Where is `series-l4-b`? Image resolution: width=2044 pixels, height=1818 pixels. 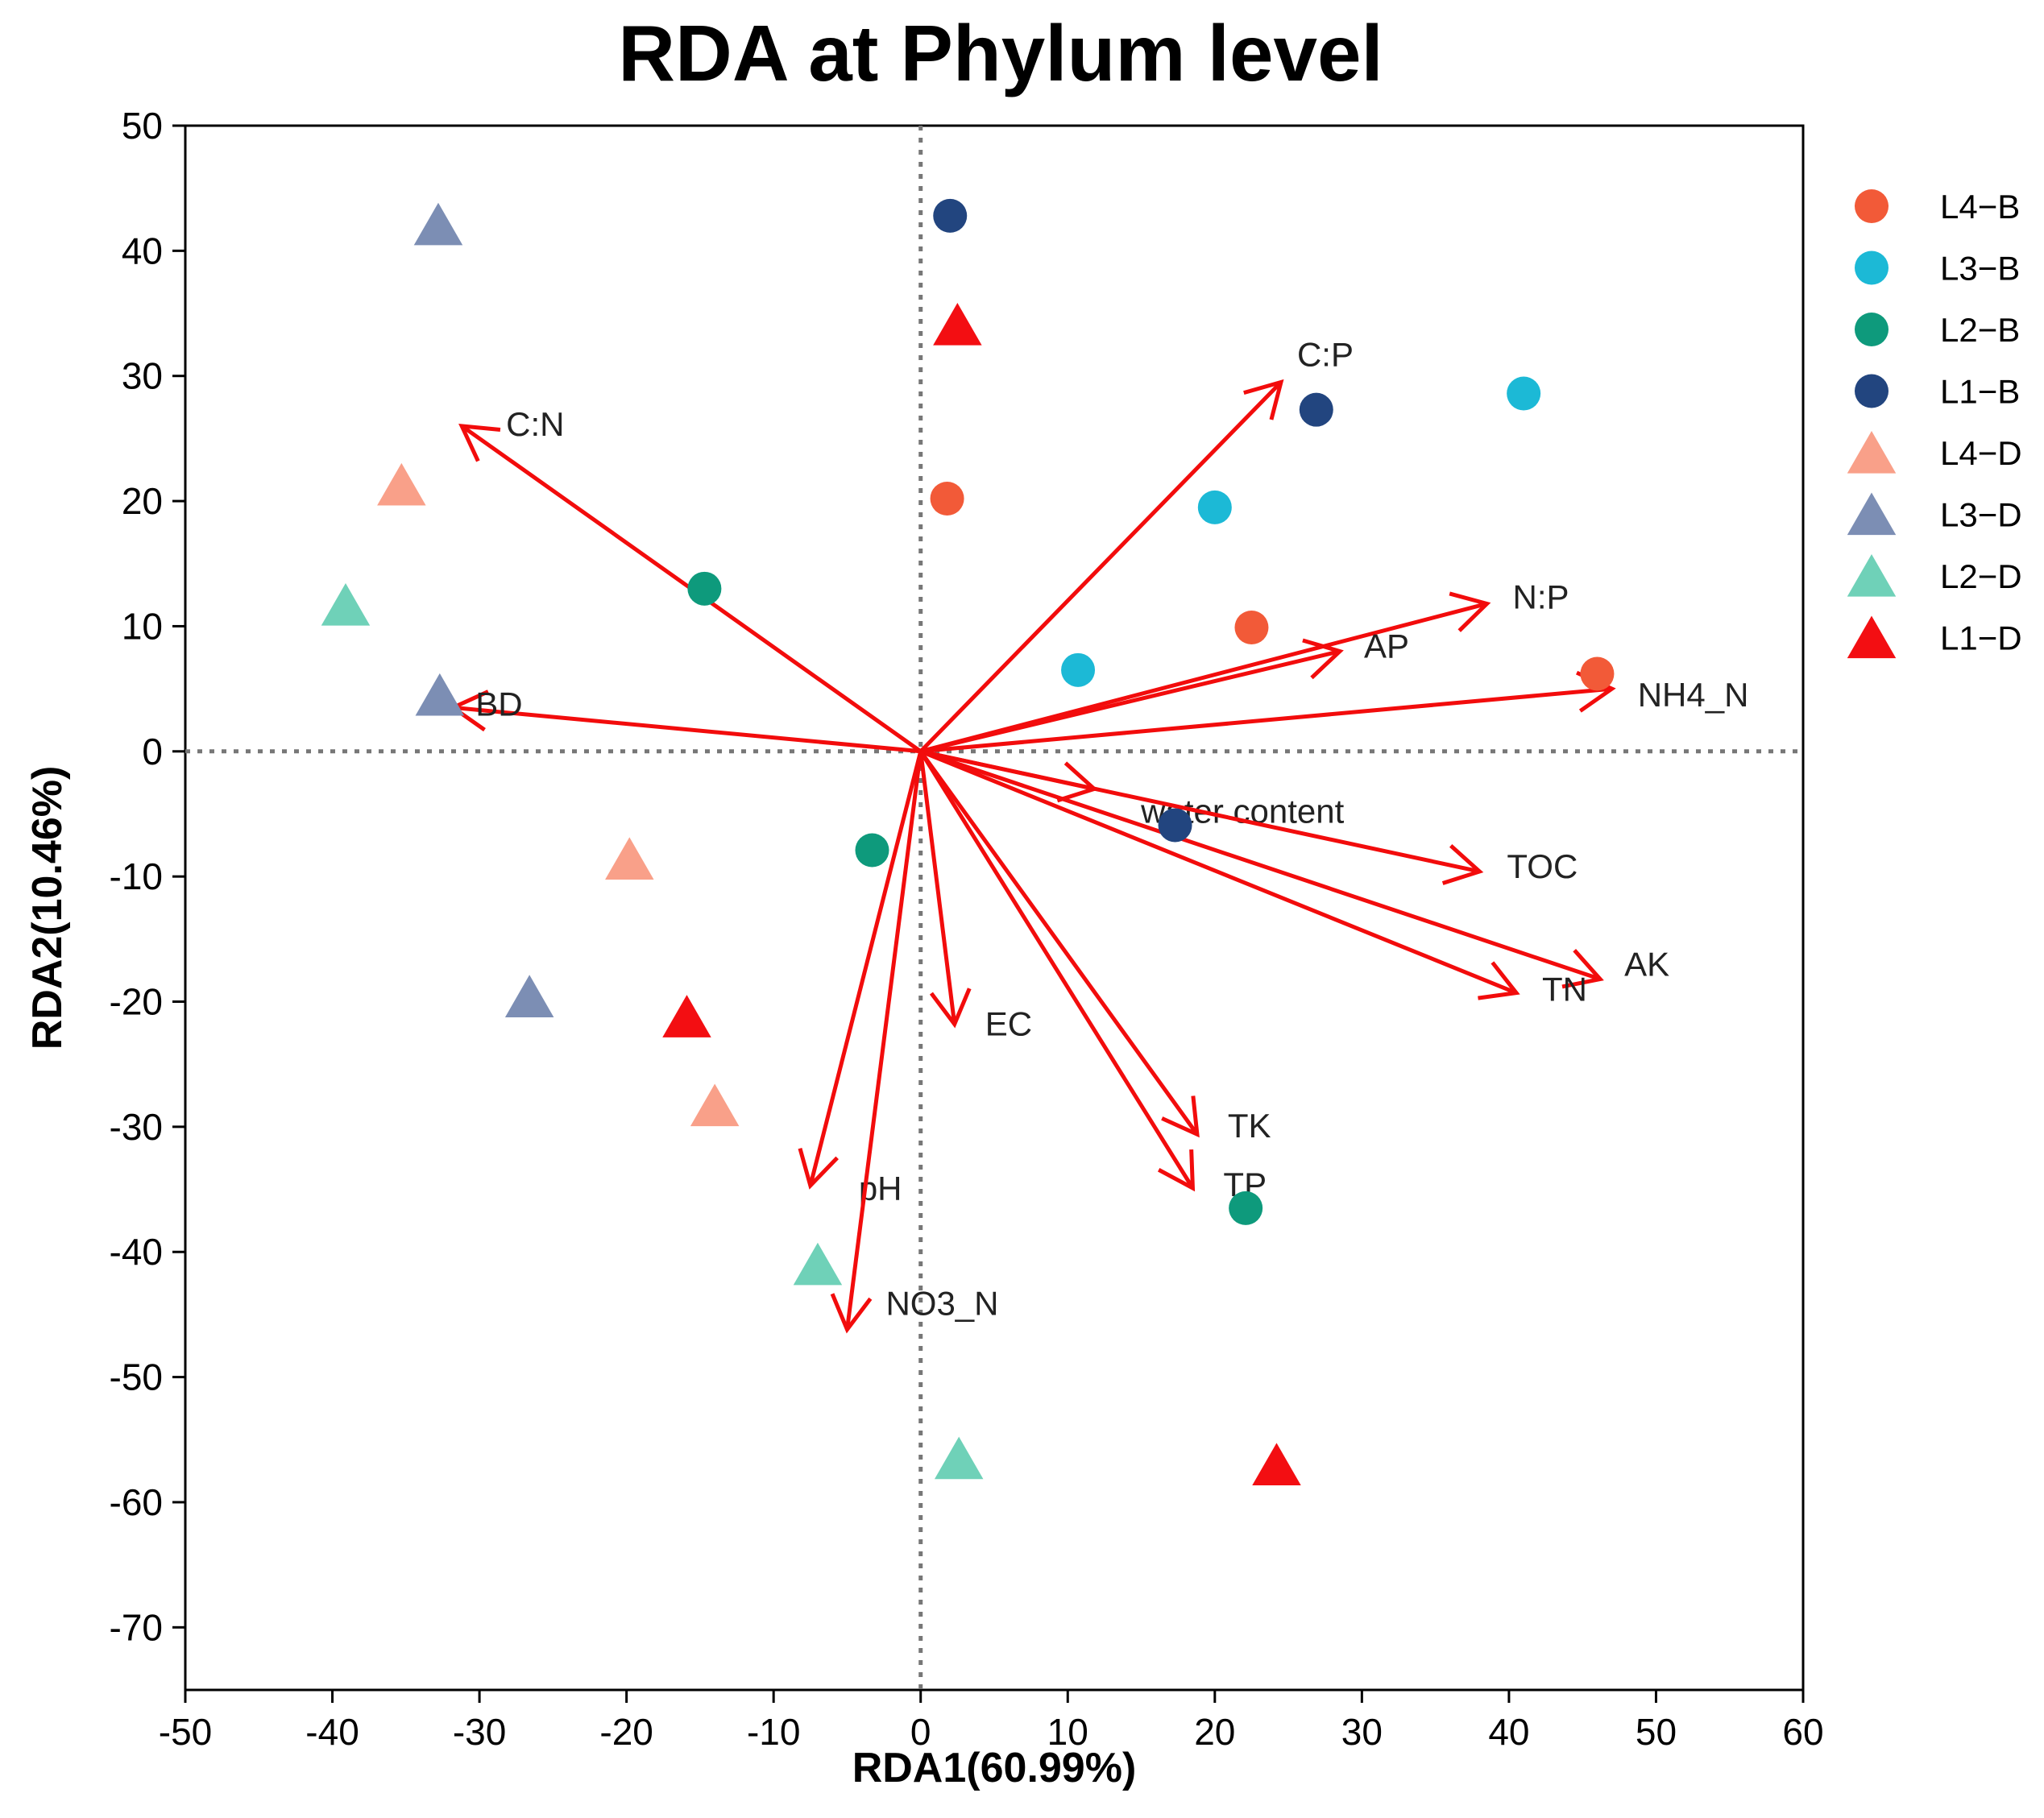 series-l4-b is located at coordinates (1272, 586).